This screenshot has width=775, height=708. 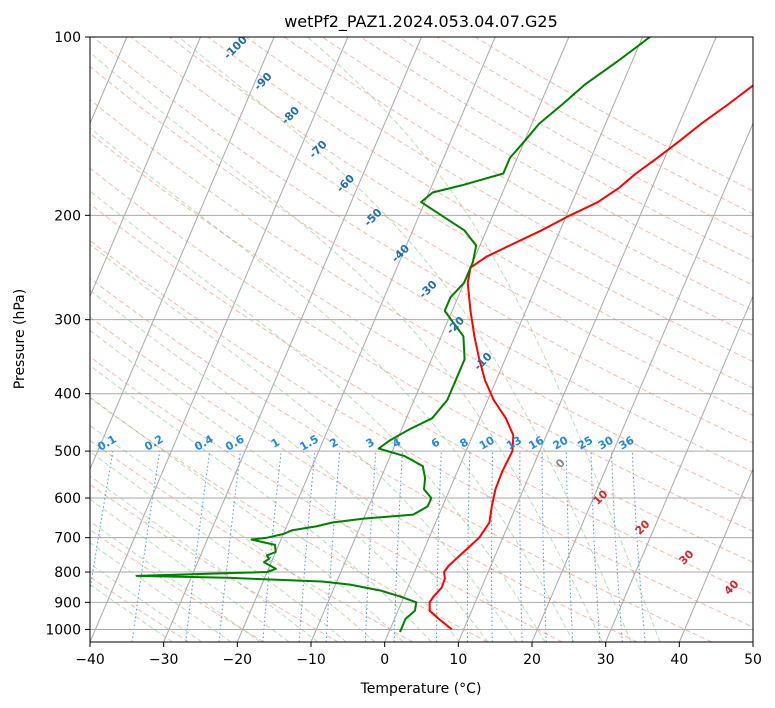 I want to click on mixing-ratio-label: 1, so click(x=275, y=443).